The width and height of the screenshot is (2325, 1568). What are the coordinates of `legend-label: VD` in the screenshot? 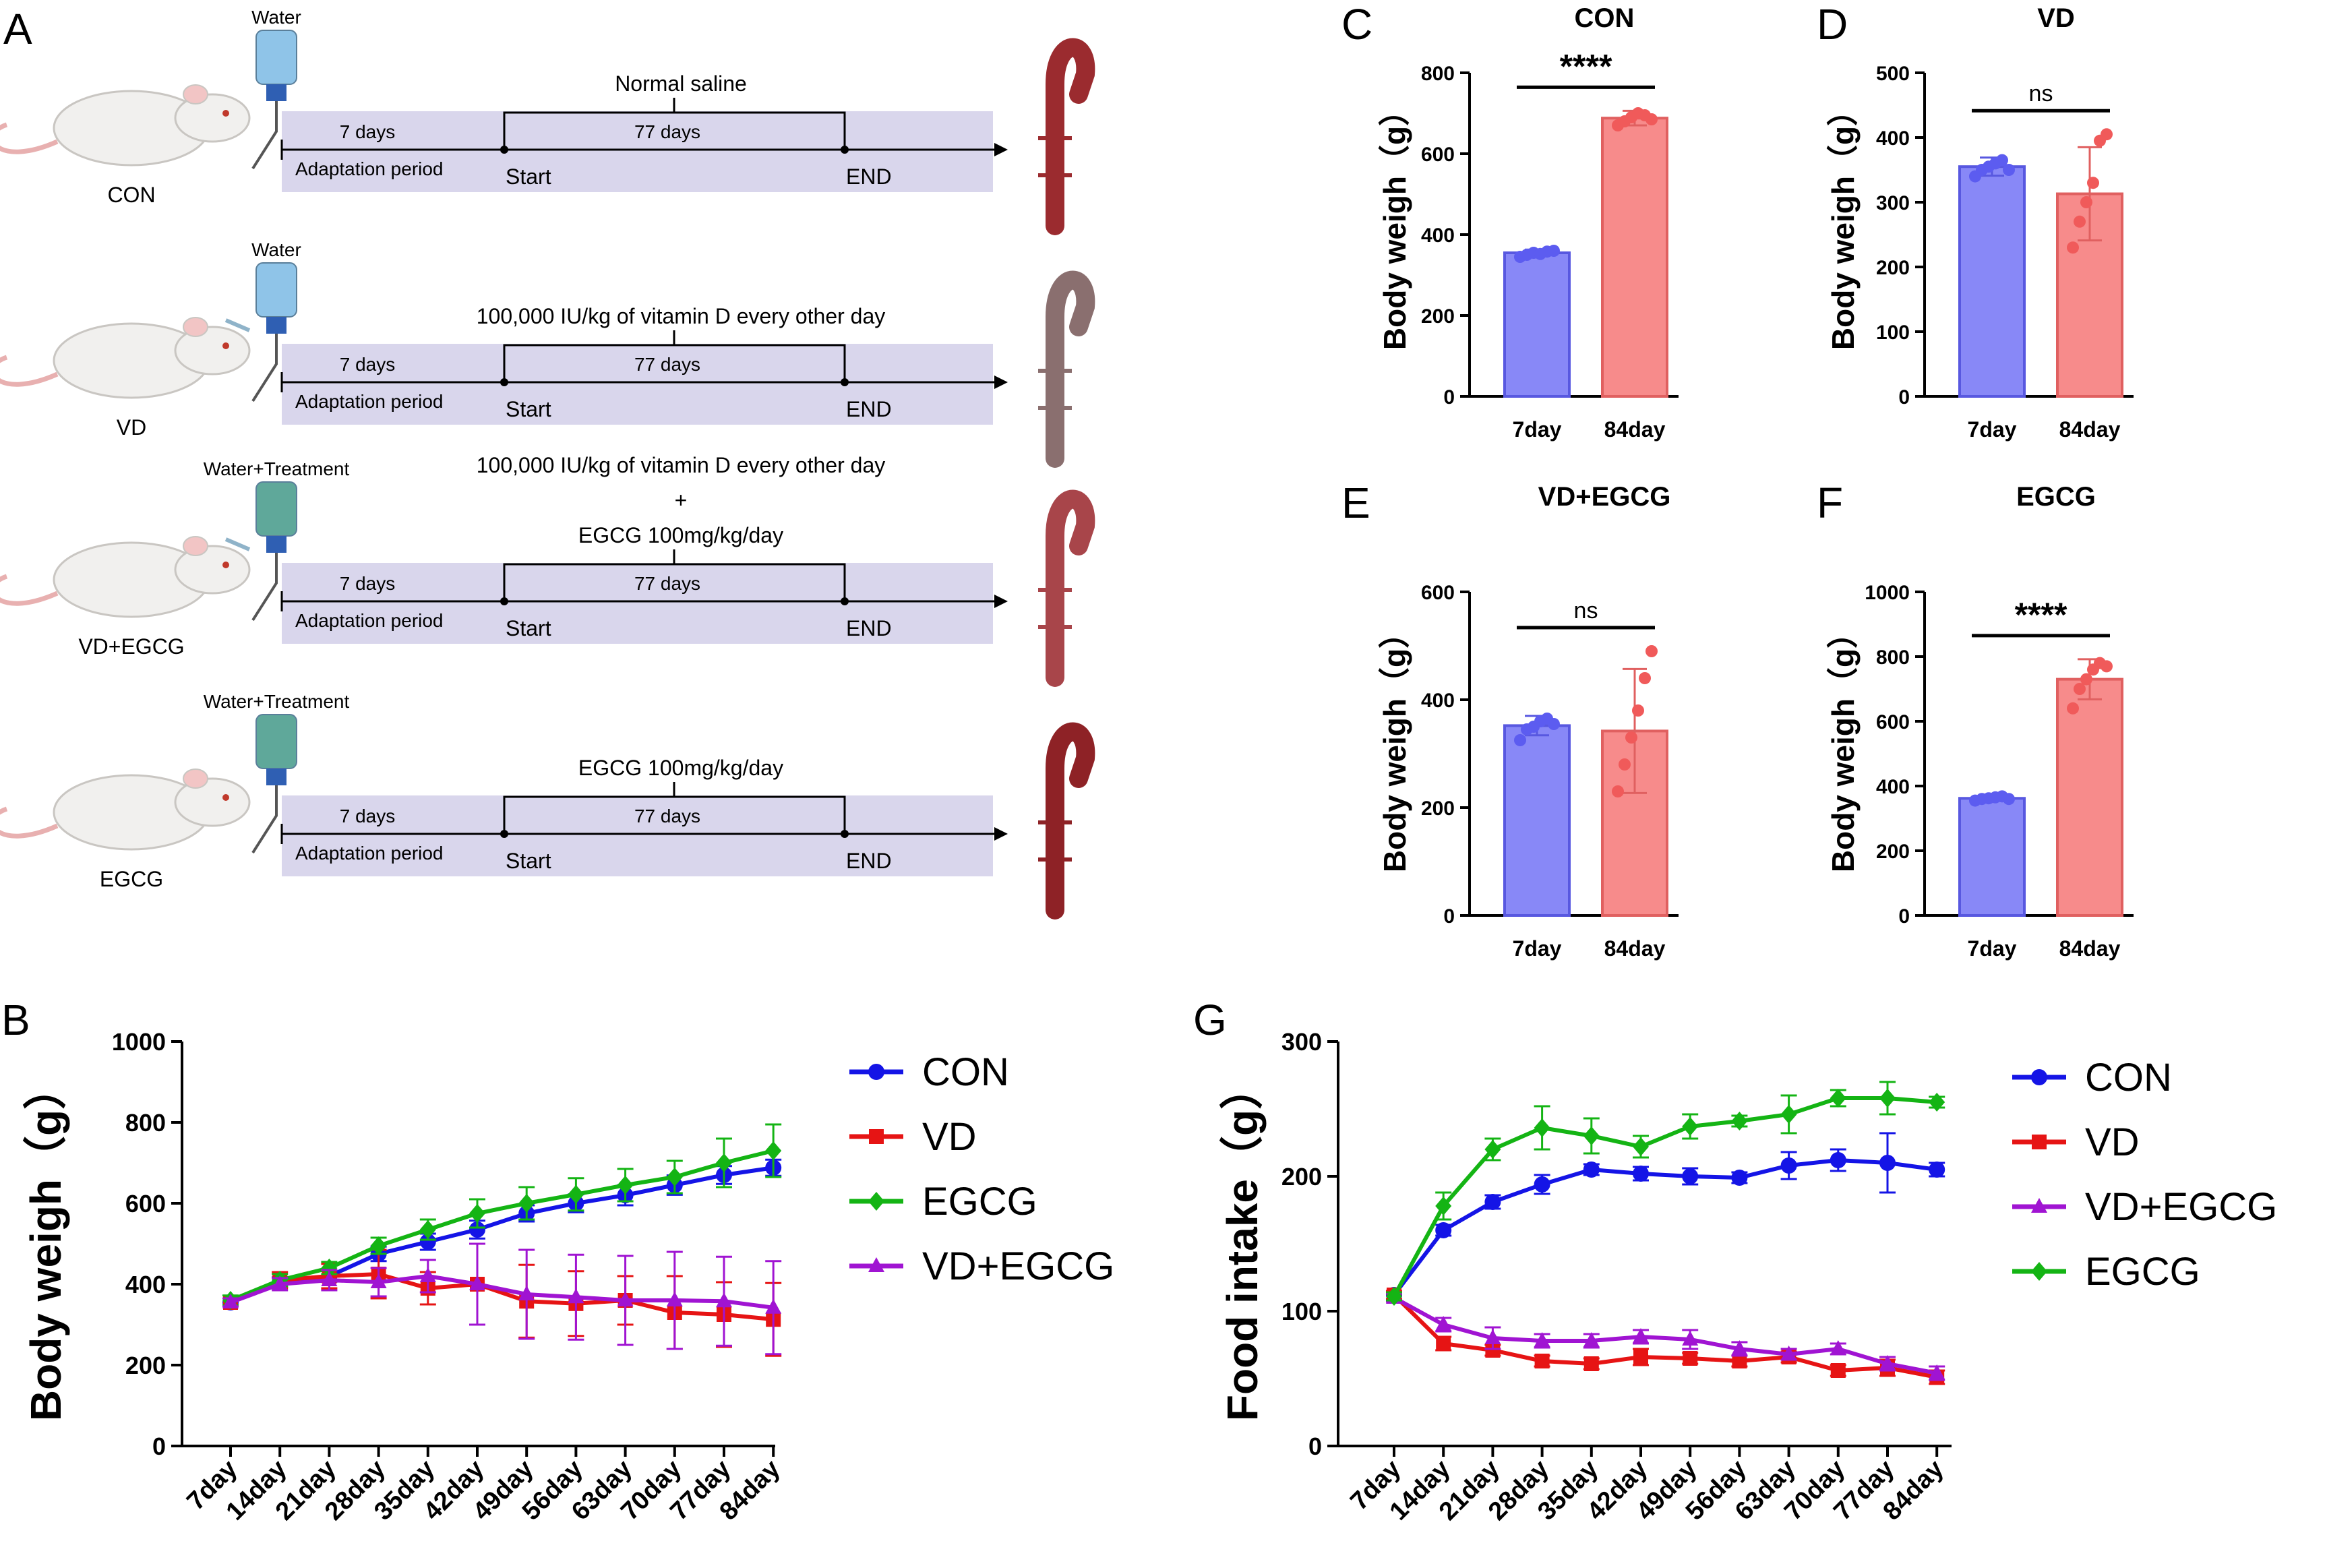 It's located at (949, 1137).